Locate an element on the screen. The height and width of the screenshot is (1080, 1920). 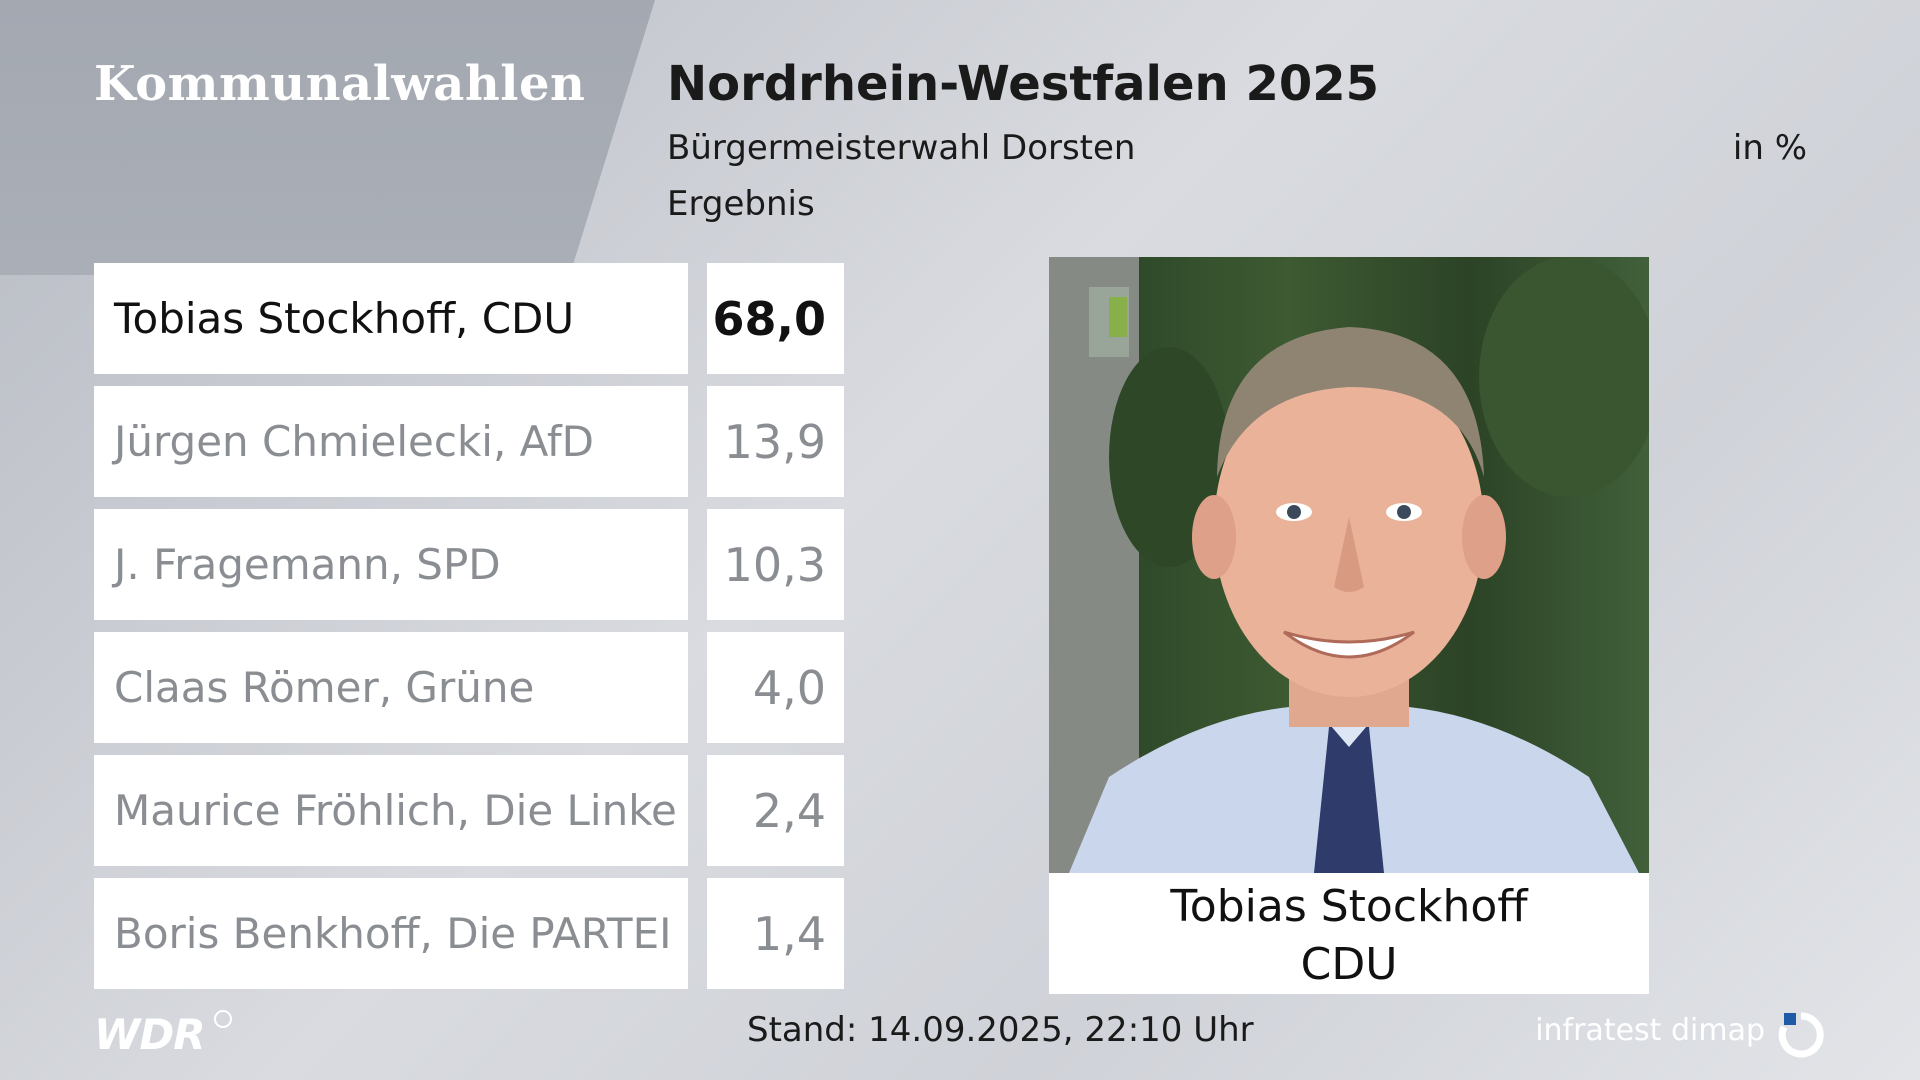
candidate-name: Maurice Fröhlich, Die Linke is located at coordinates (391, 810).